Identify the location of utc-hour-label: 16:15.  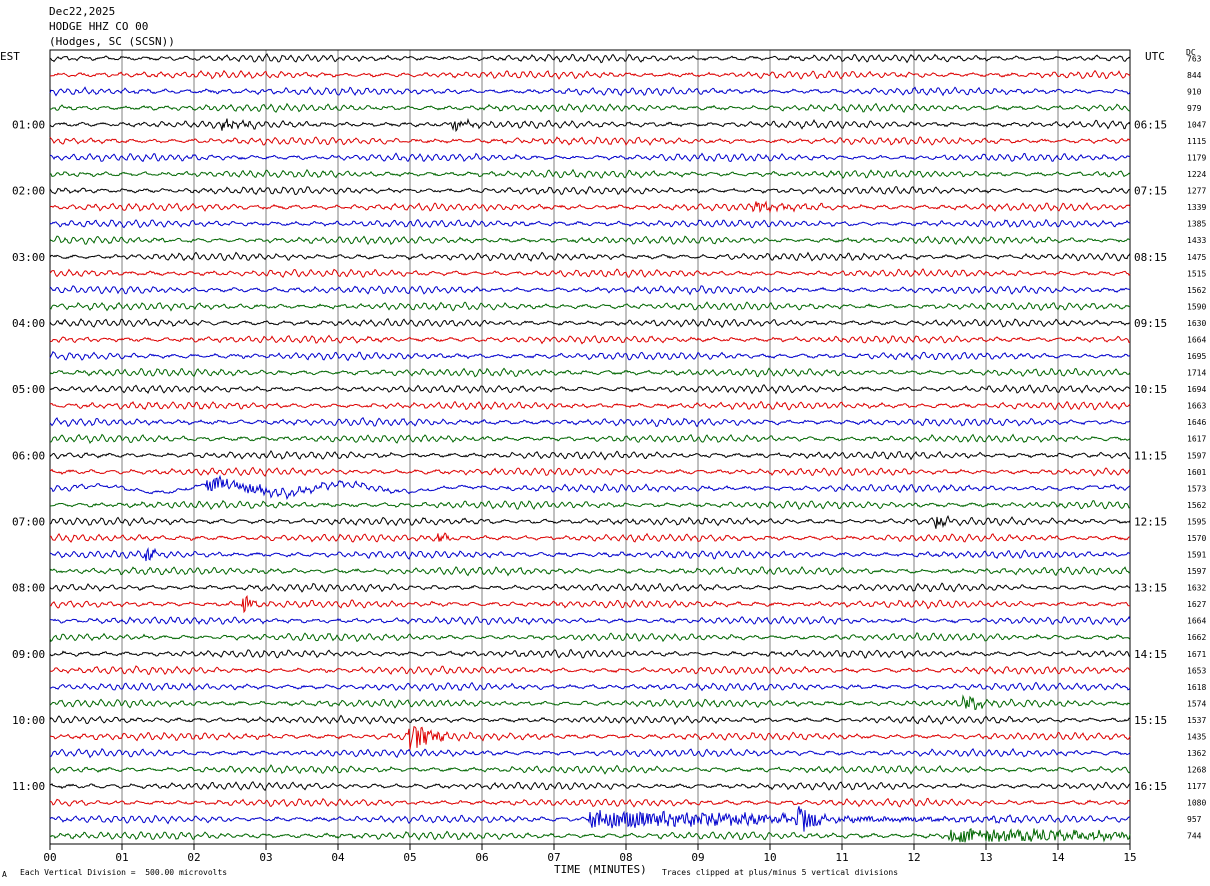
(1150, 786).